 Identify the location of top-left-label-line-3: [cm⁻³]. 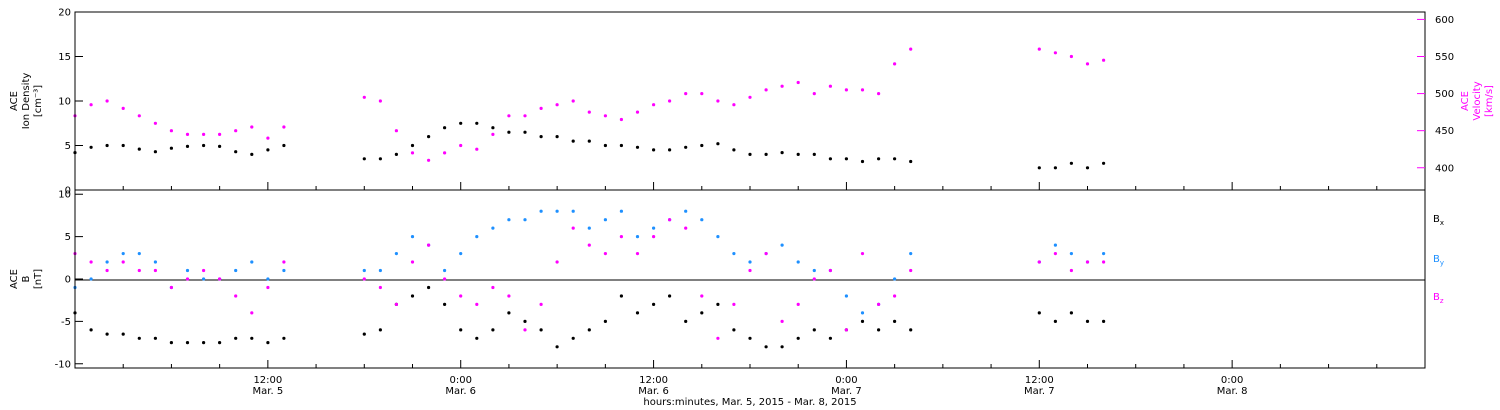
(38, 101).